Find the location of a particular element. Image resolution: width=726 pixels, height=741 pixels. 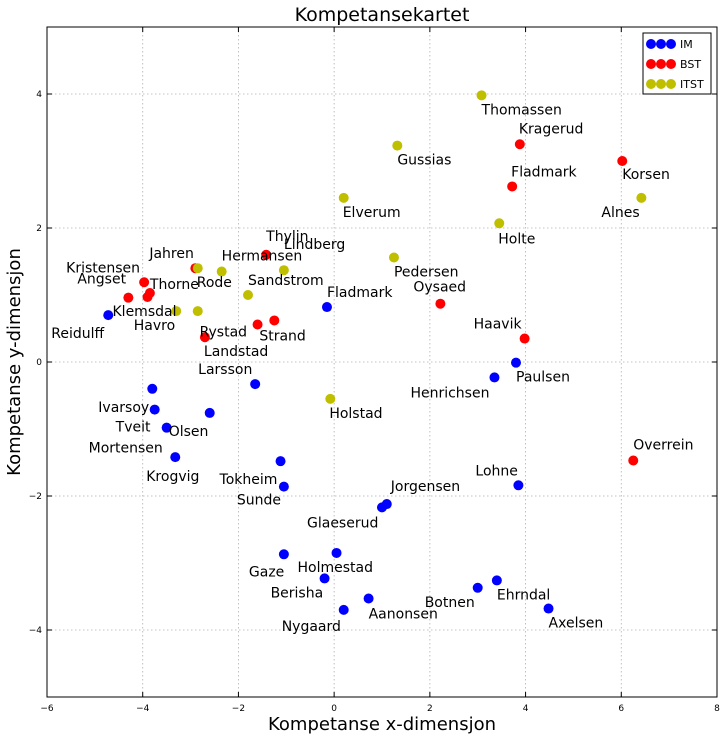

x-tick-label: 2 is located at coordinates (430, 709).